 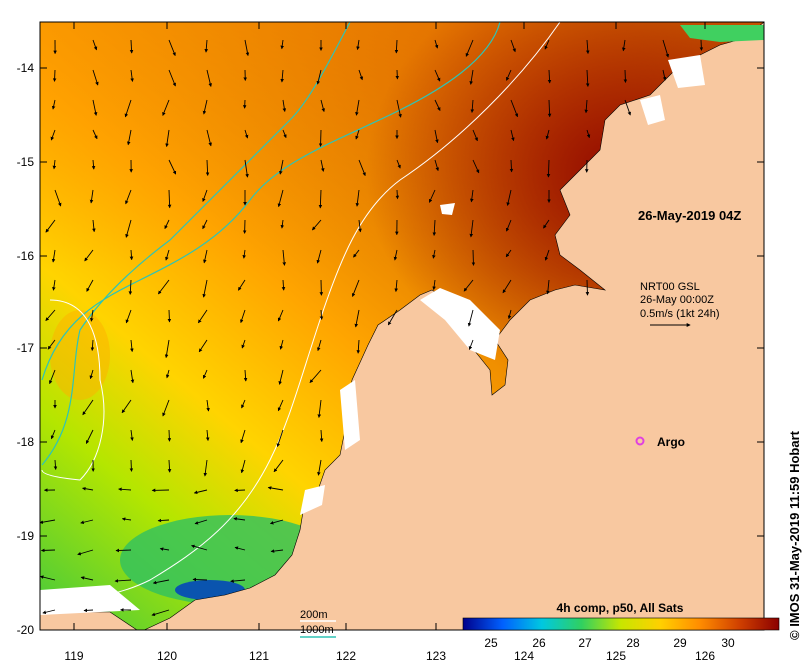 What do you see at coordinates (80, 355) in the screenshot?
I see `warm-coastal-patch` at bounding box center [80, 355].